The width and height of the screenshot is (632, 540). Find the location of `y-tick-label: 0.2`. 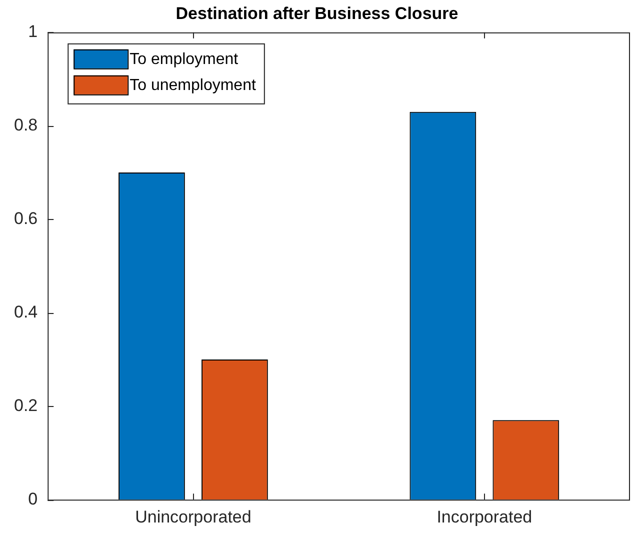

y-tick-label: 0.2 is located at coordinates (26, 405).